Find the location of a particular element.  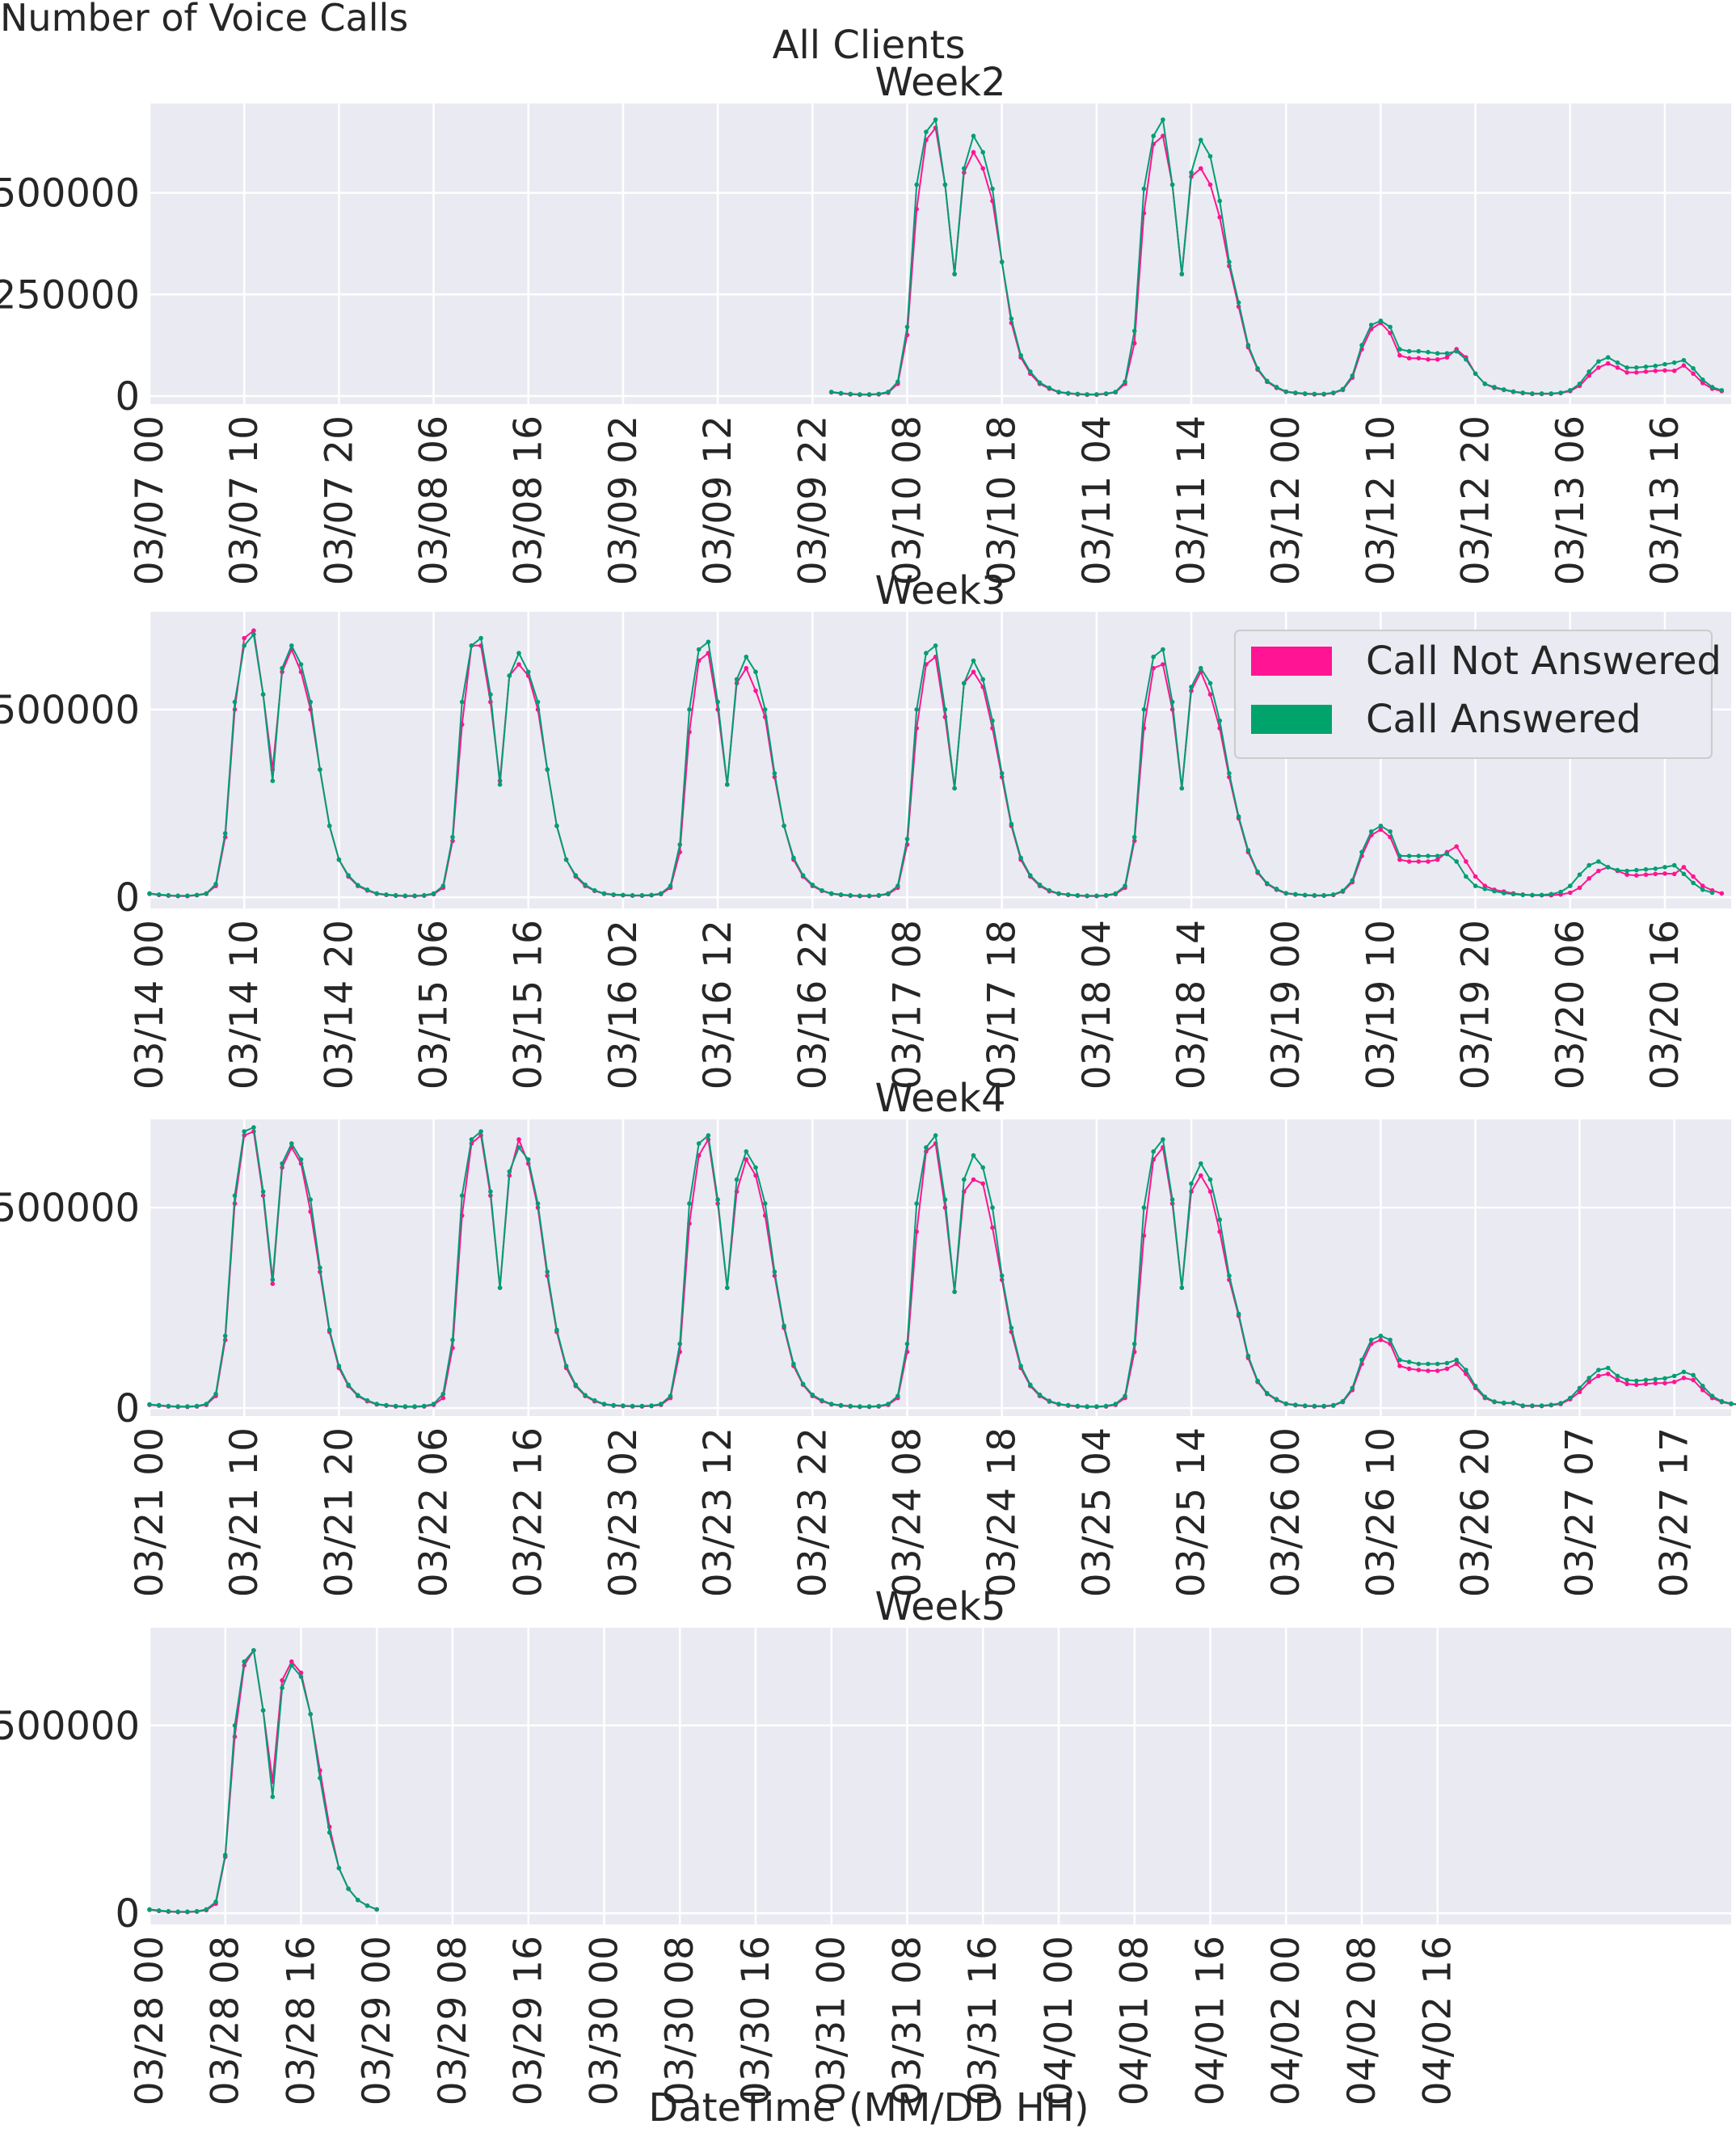

x-tick-label: 03/27 07 is located at coordinates (1580, 1512).